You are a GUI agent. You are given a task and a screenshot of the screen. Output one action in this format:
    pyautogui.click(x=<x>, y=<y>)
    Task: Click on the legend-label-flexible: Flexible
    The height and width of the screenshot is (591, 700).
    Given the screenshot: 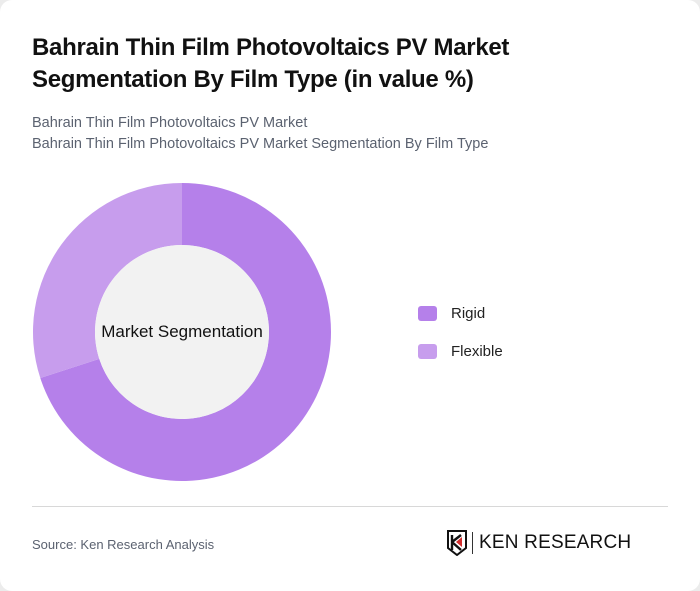 What is the action you would take?
    pyautogui.click(x=477, y=351)
    